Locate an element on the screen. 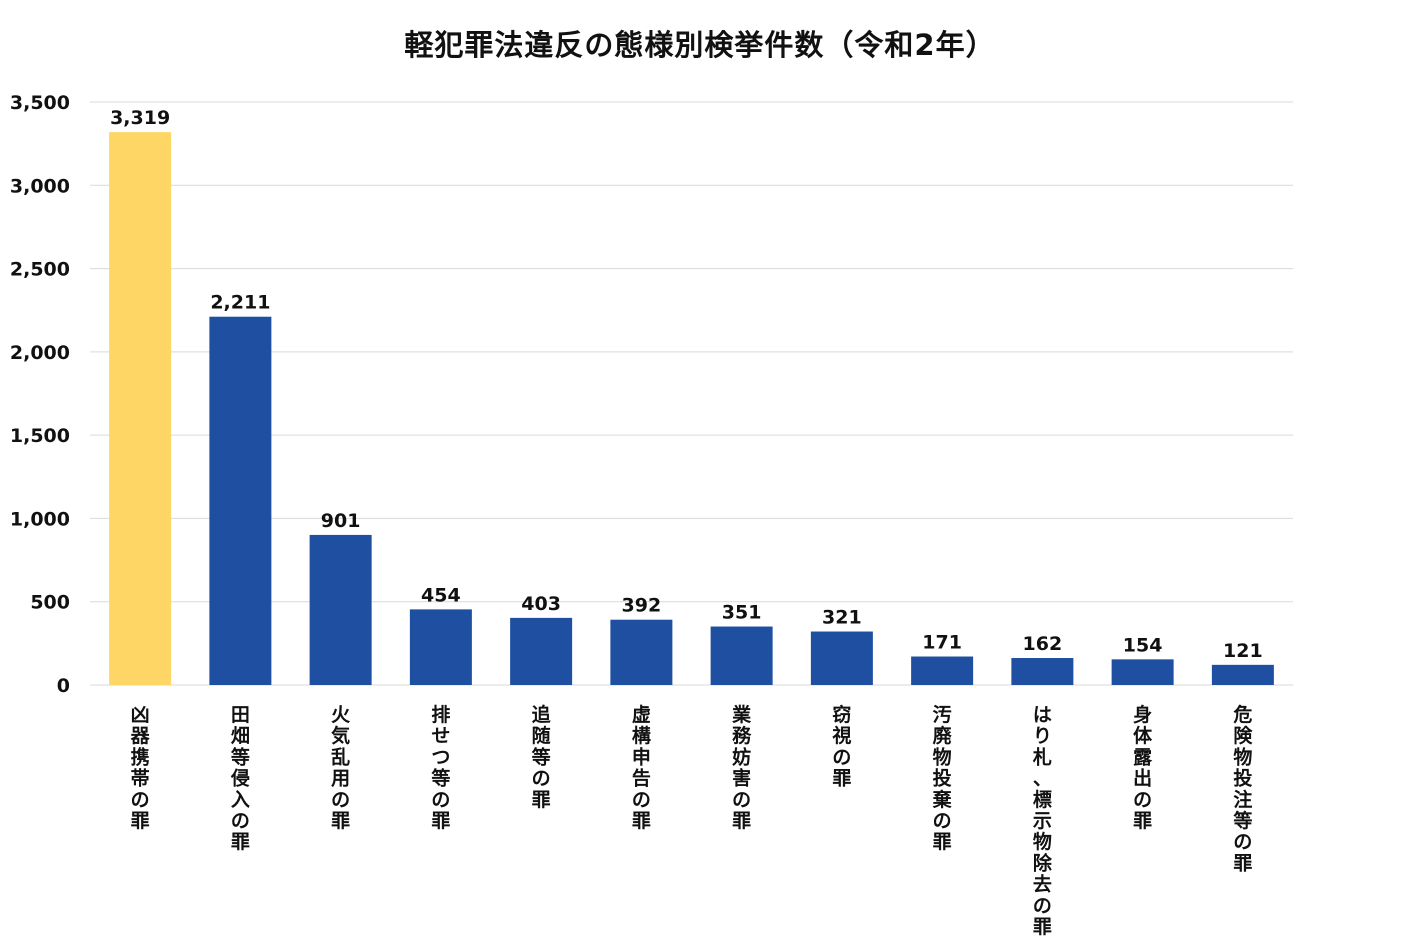 The width and height of the screenshot is (1420, 947). y-tick-label: 1,500 is located at coordinates (40, 436).